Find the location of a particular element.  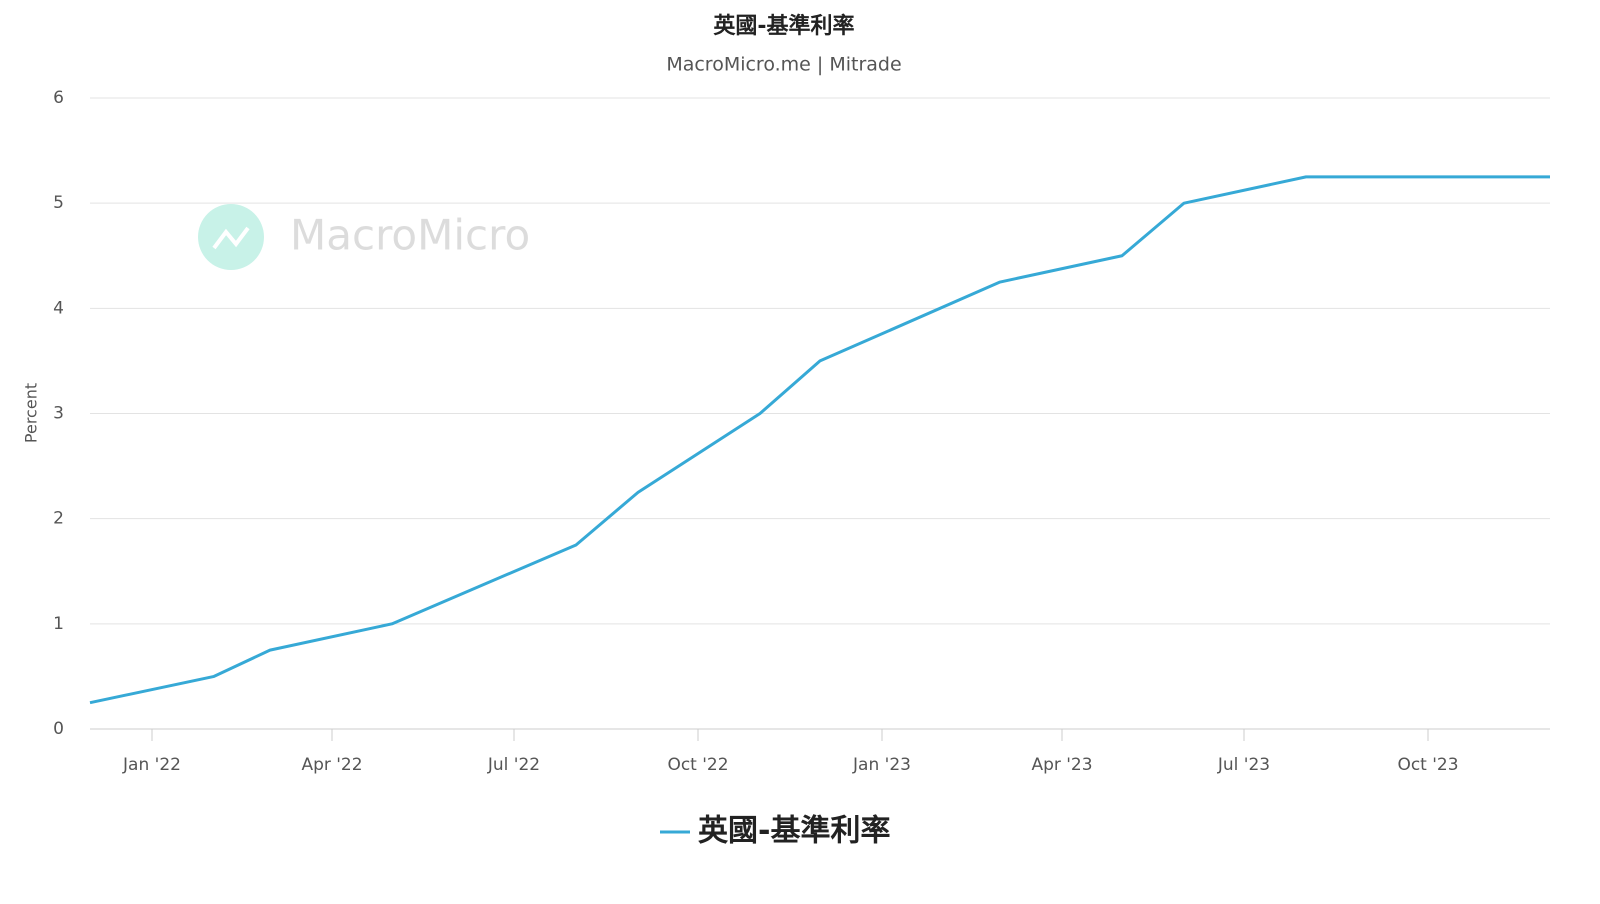

x-tick-label: Jul '22 is located at coordinates (513, 765).